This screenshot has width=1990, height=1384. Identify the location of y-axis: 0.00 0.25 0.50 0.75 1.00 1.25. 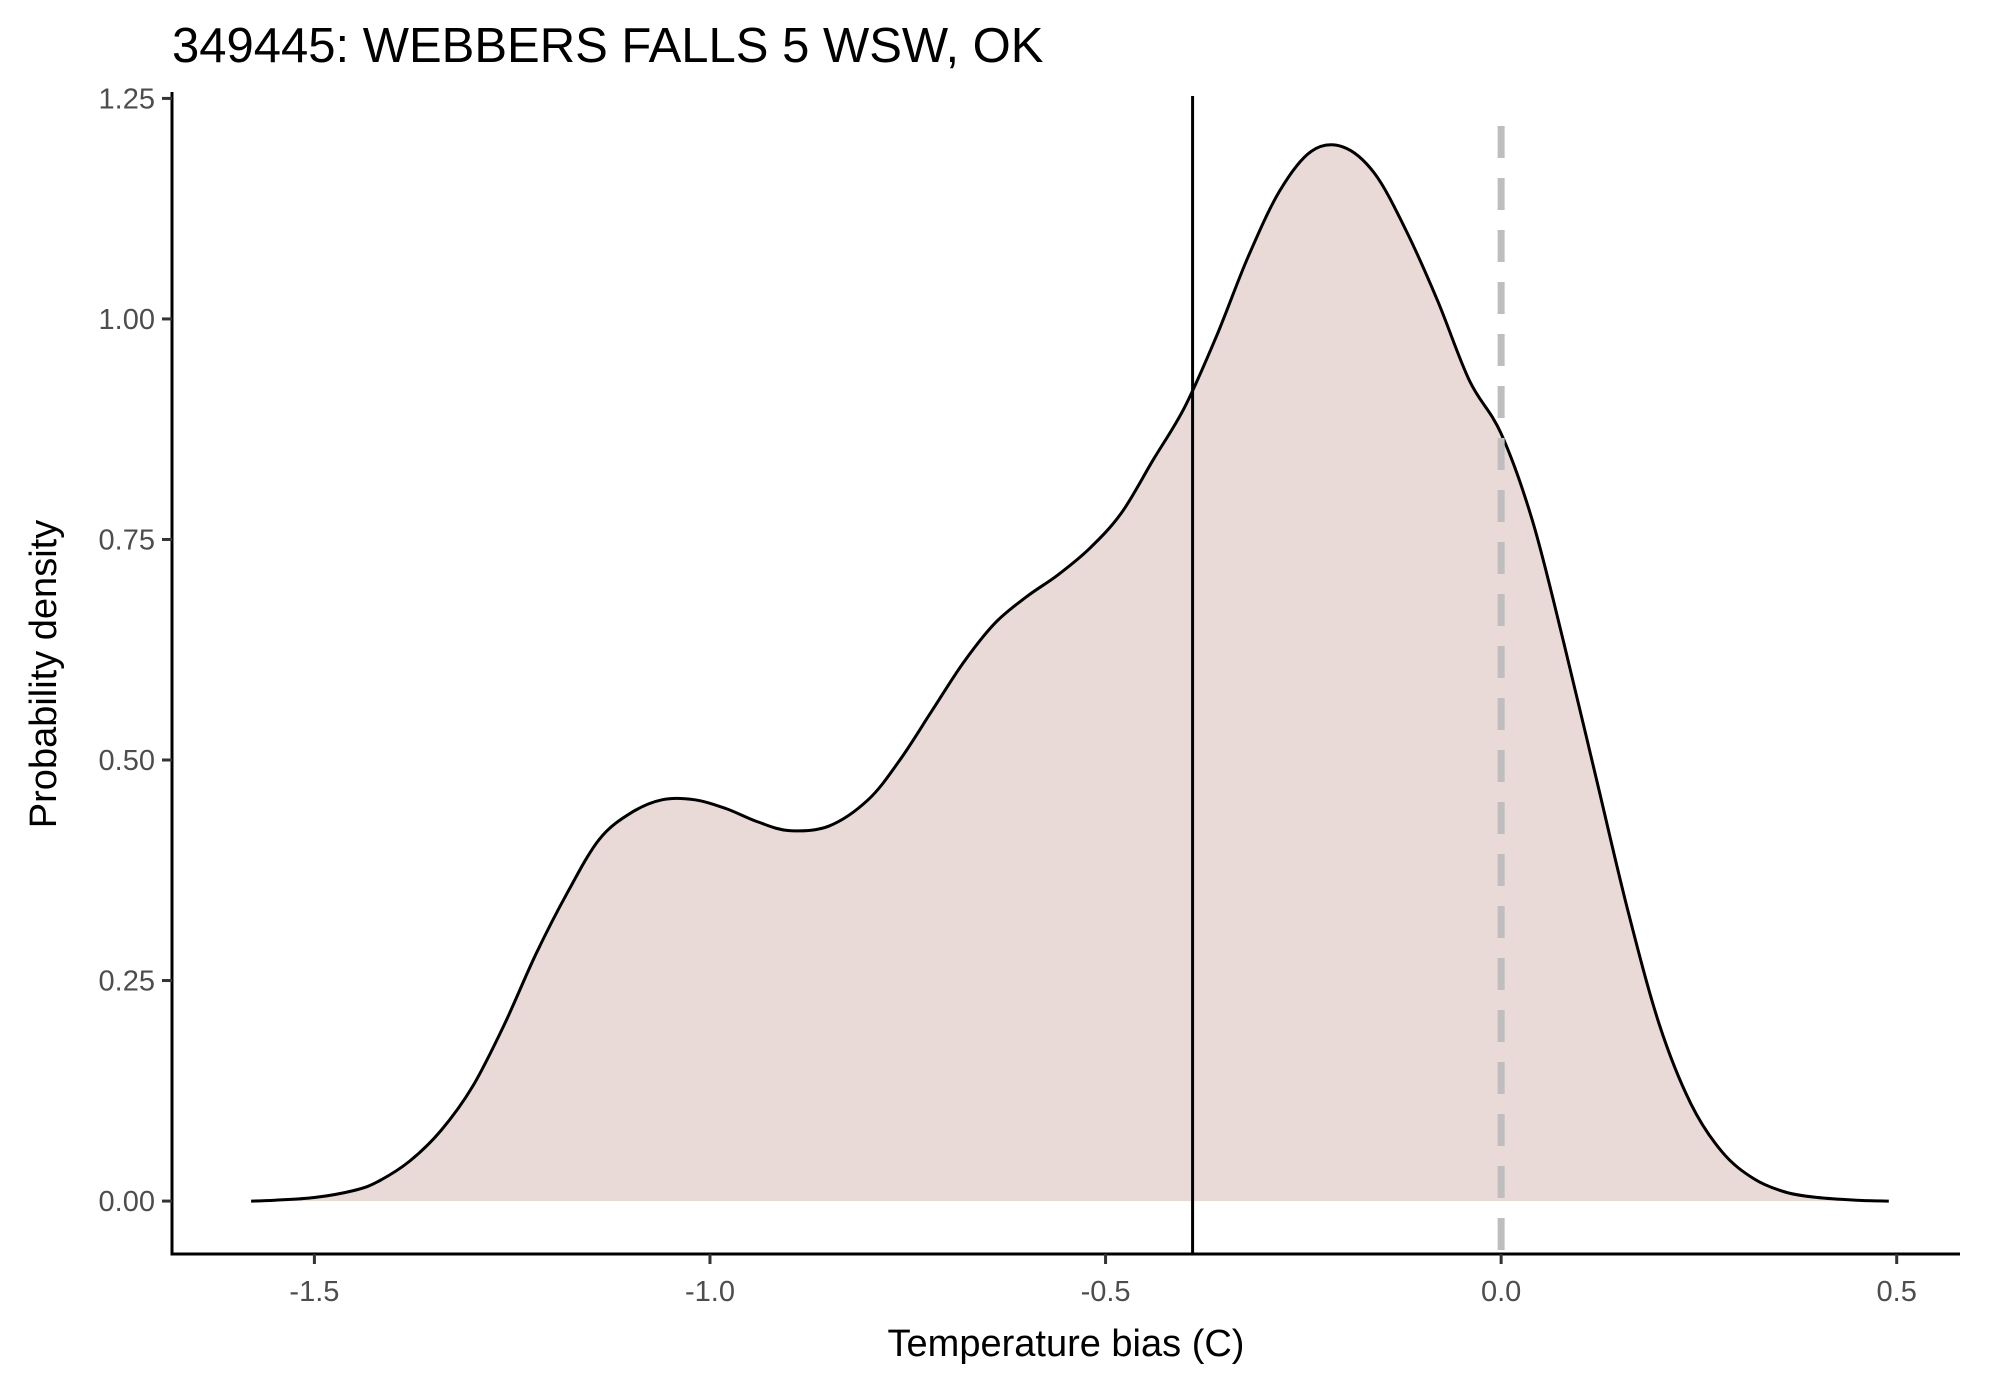
(136, 669).